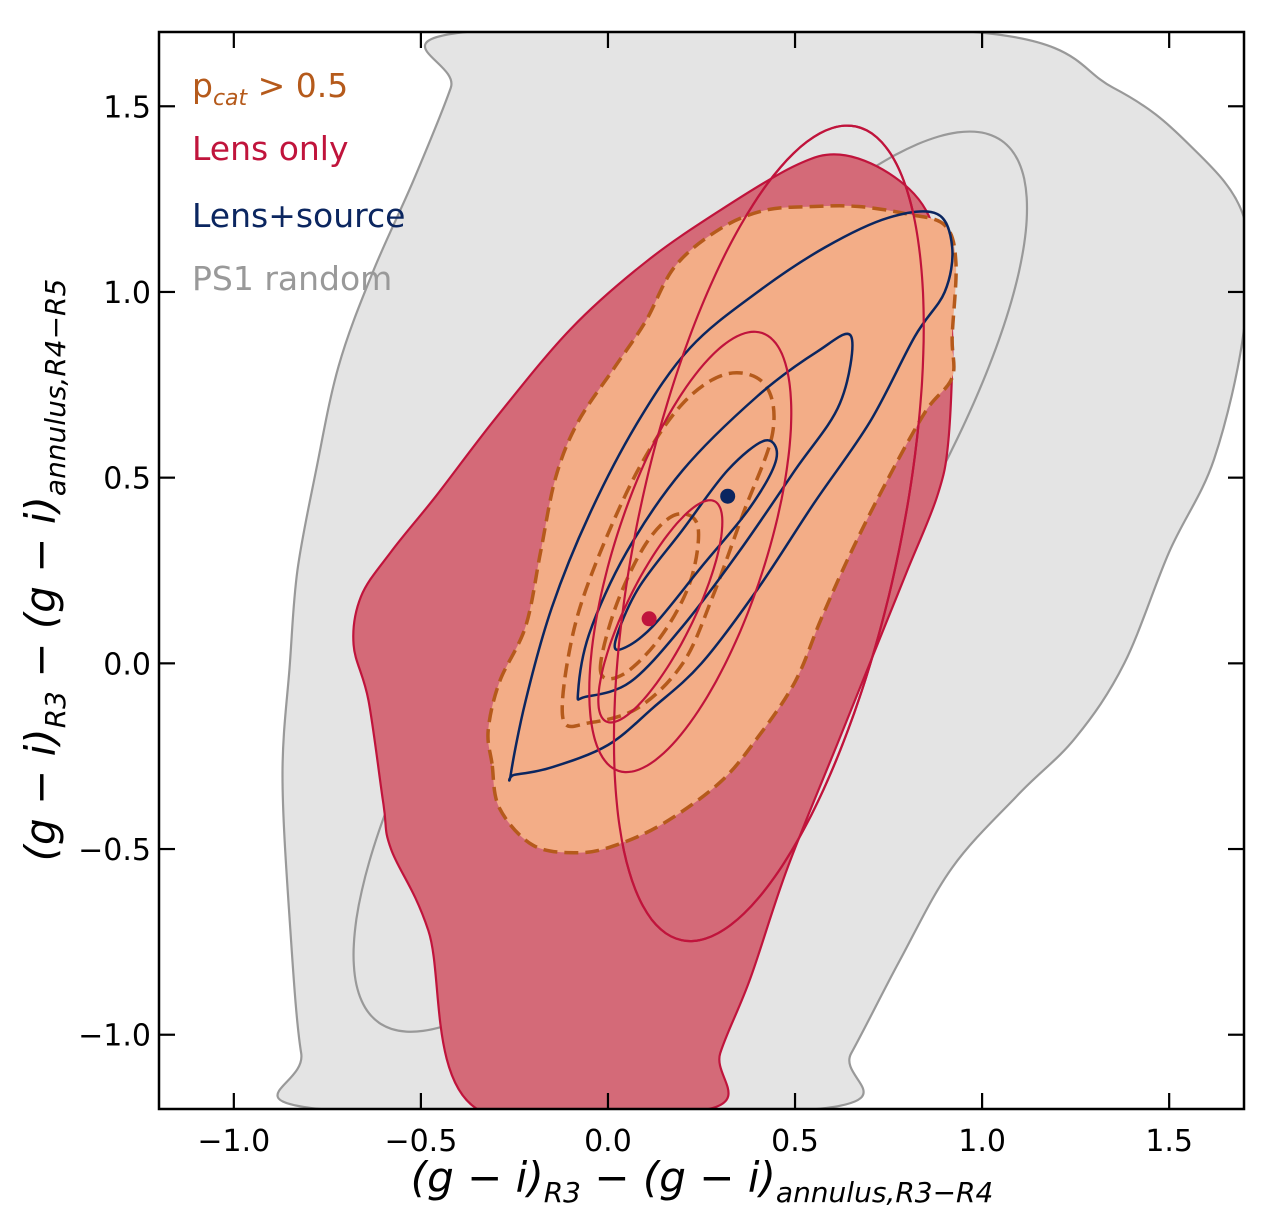  I want to click on center-points, so click(688, 557).